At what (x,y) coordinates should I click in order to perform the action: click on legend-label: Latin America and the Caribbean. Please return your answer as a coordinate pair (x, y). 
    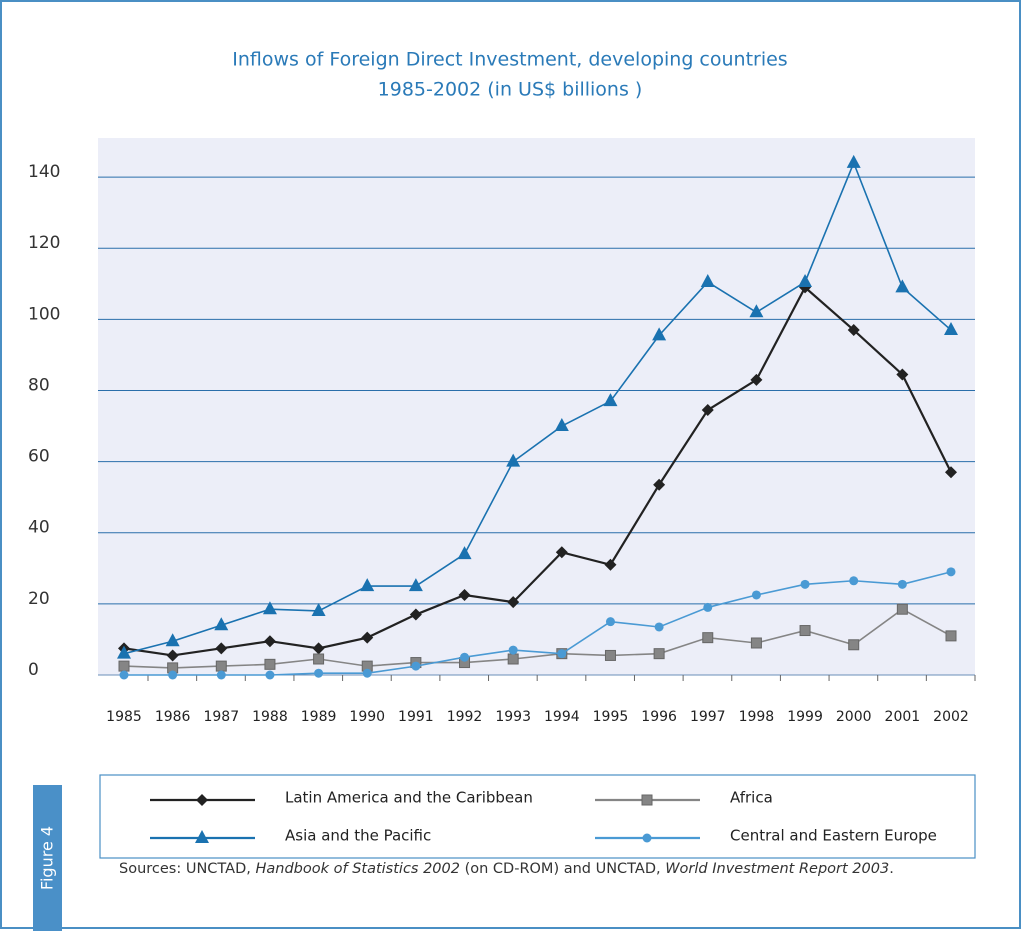
    Looking at the image, I should click on (409, 798).